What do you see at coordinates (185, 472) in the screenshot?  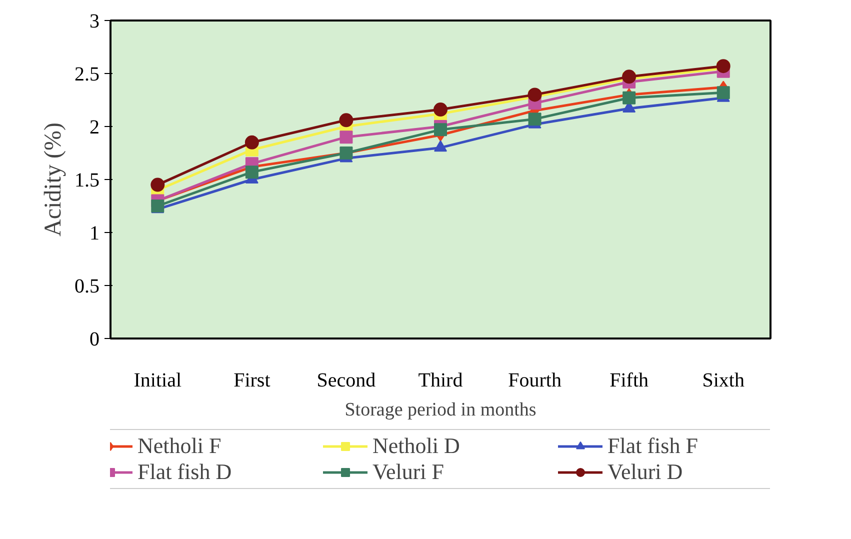 I see `legend-label: Flat fish D` at bounding box center [185, 472].